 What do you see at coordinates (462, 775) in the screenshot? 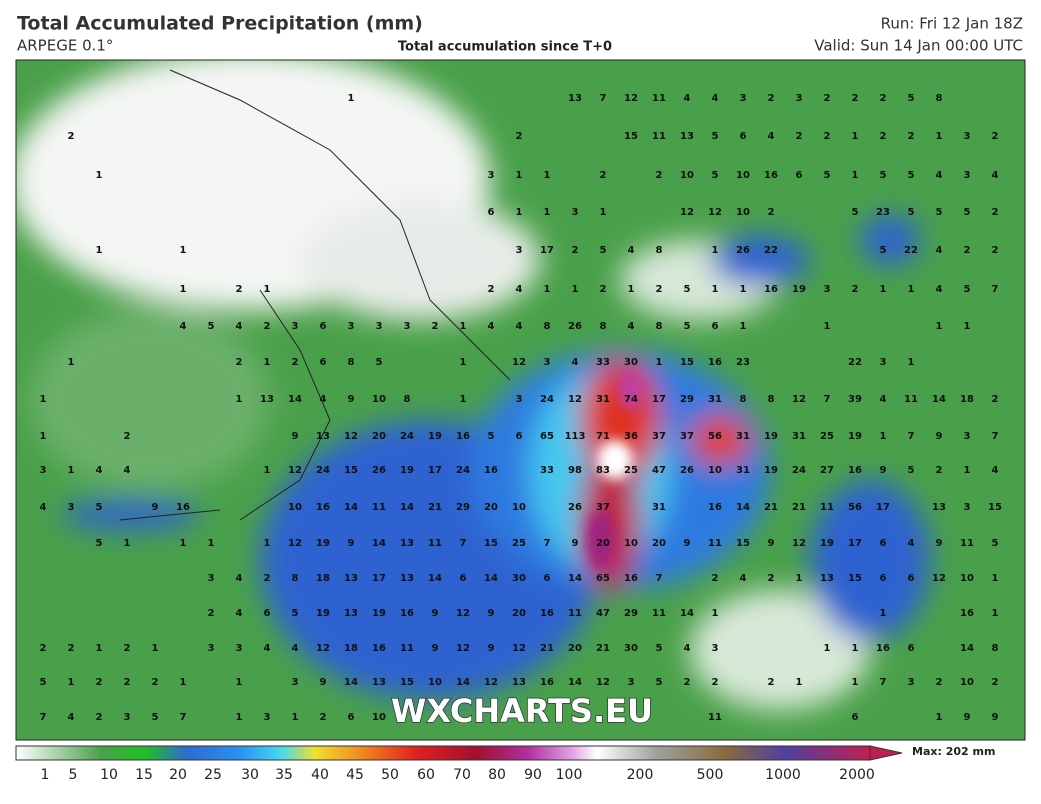
I see `colorbar-tick-label: 70` at bounding box center [462, 775].